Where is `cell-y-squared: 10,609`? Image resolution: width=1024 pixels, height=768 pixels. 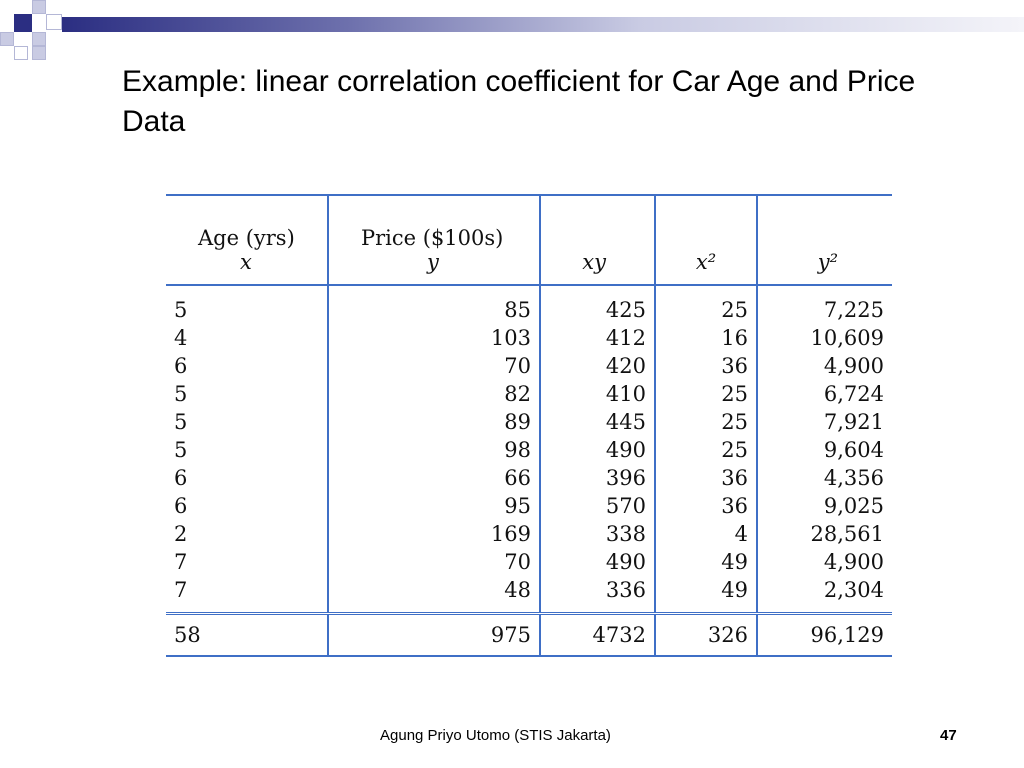
cell-y-squared: 10,609 is located at coordinates (824, 338).